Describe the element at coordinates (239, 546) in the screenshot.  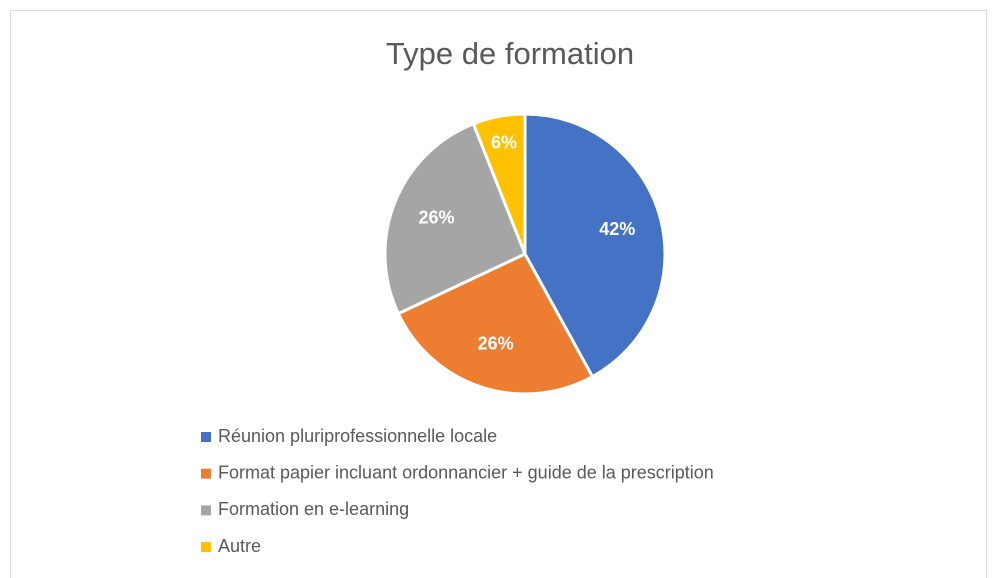
I see `legend-label: Autre` at that location.